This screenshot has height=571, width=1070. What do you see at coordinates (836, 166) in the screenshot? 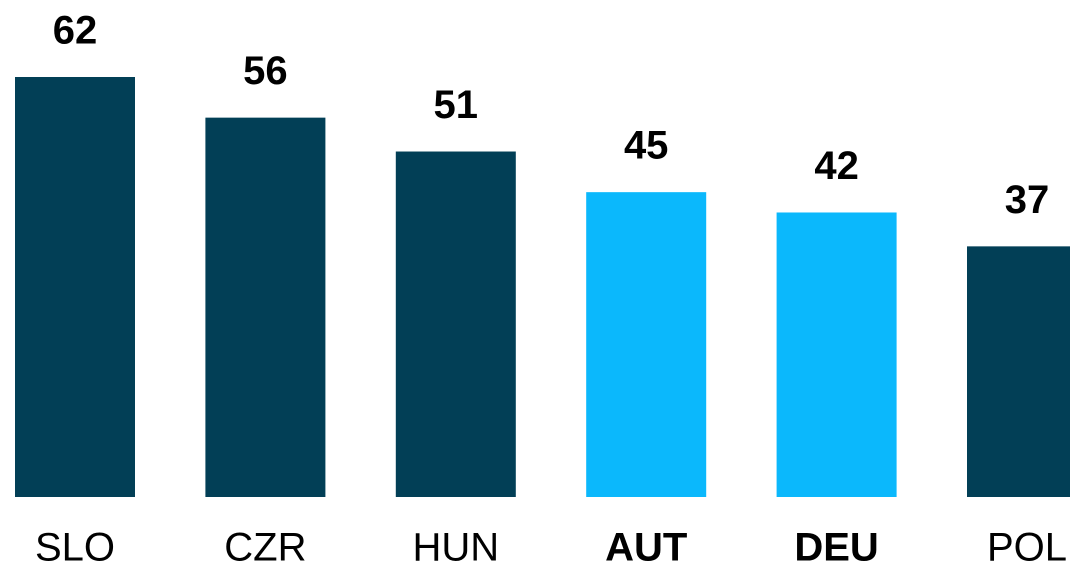
I see `value-label: 42` at bounding box center [836, 166].